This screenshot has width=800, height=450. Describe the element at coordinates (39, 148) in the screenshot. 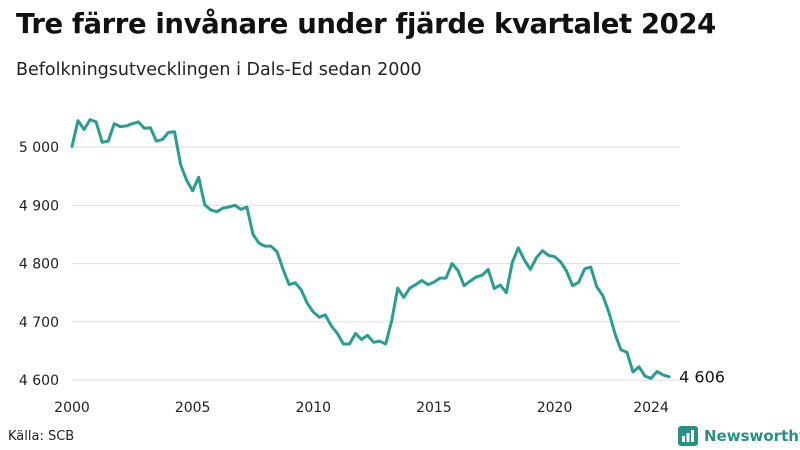

I see `y-tick-label: 5 000` at that location.